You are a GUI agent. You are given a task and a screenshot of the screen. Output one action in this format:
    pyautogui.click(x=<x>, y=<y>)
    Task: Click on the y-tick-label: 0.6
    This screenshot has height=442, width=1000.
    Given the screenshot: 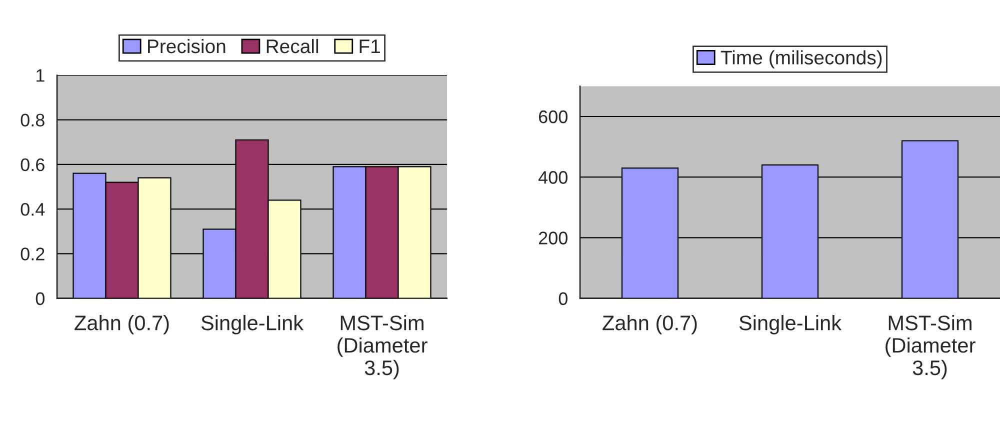 What is the action you would take?
    pyautogui.click(x=32, y=165)
    